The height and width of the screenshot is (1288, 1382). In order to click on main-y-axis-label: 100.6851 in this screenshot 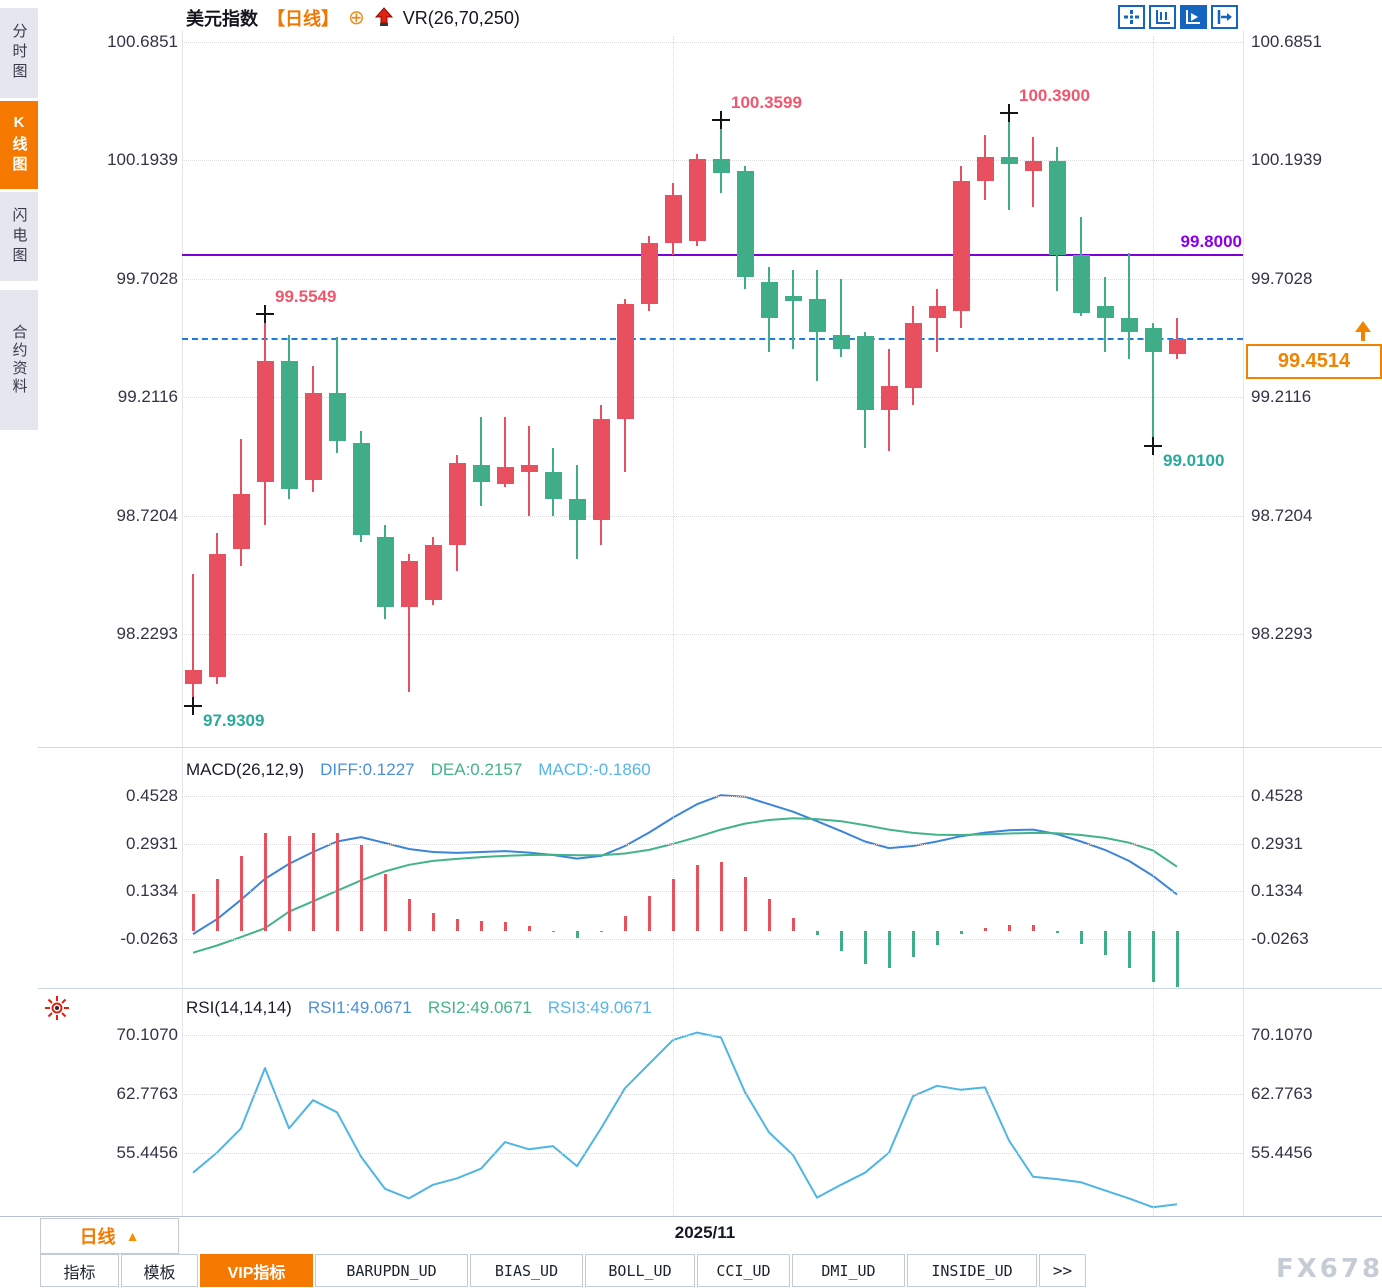, I will do `click(142, 41)`.